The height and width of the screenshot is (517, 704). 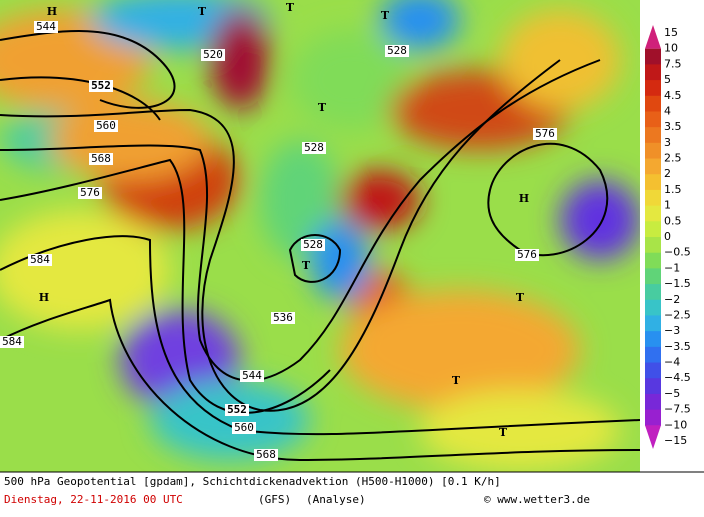 What do you see at coordinates (677, 252) in the screenshot?
I see `colorbar-label: −0.5` at bounding box center [677, 252].